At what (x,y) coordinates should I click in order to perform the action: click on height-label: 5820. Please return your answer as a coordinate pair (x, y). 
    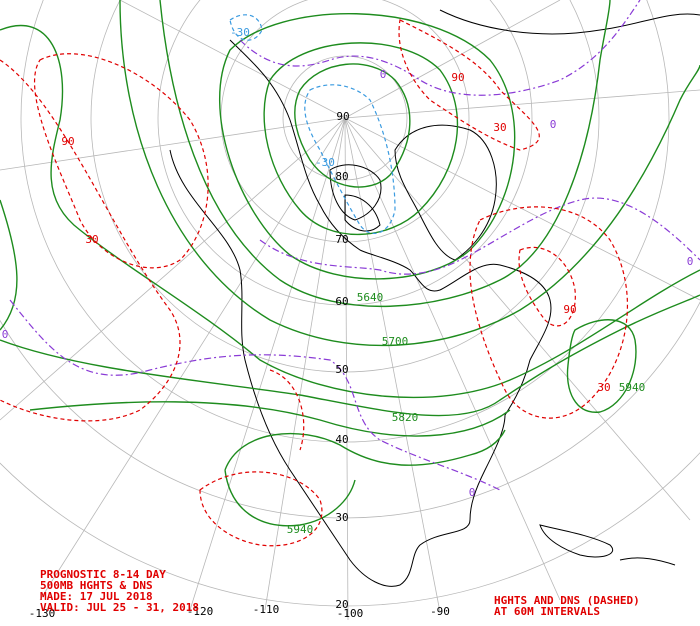
    Looking at the image, I should click on (405, 417).